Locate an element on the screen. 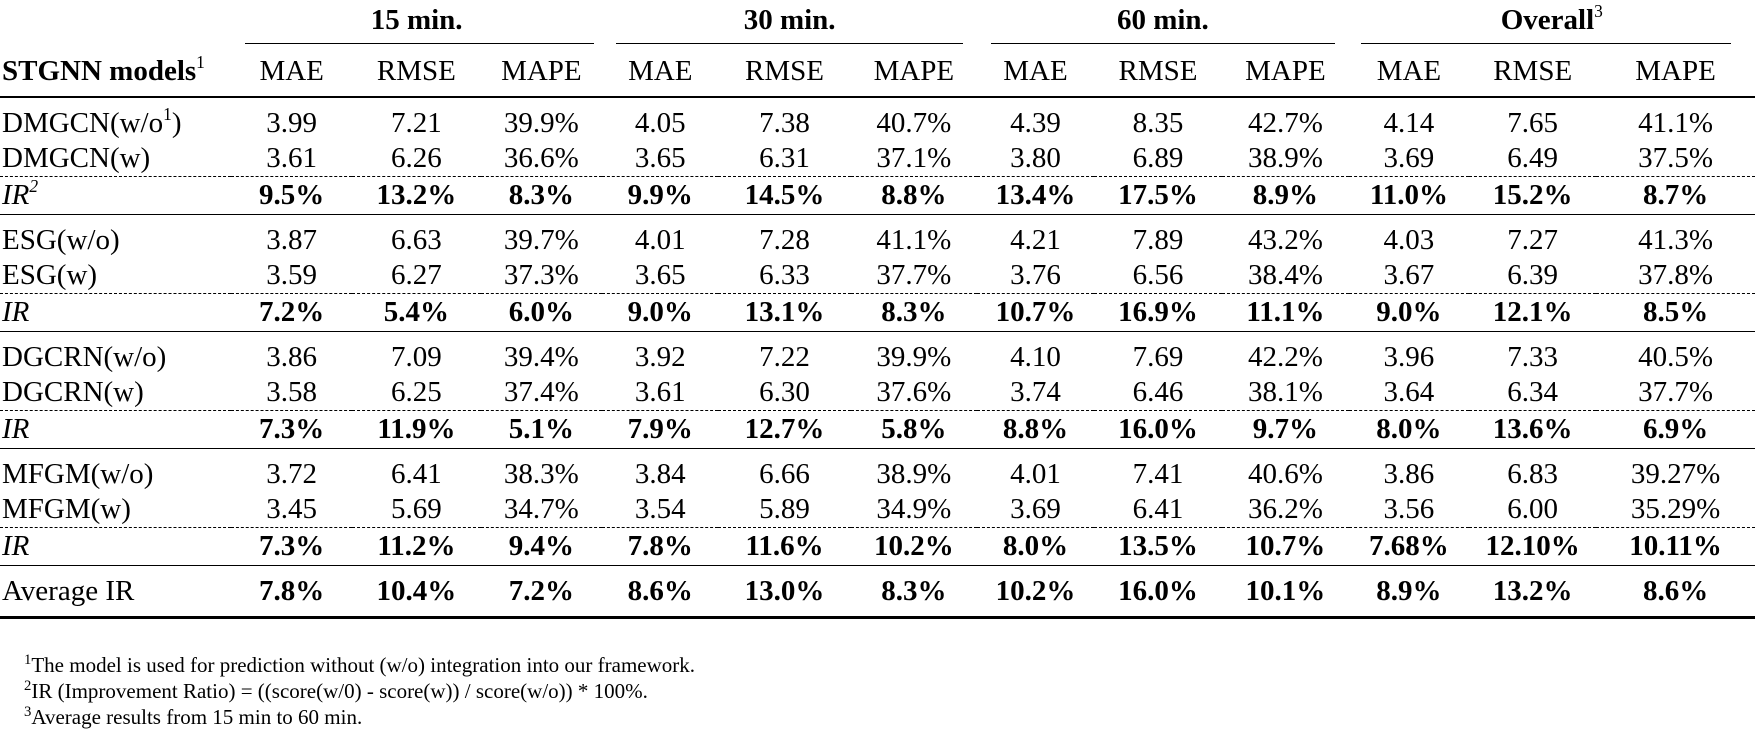  value-cell: 10.4% is located at coordinates (416, 590).